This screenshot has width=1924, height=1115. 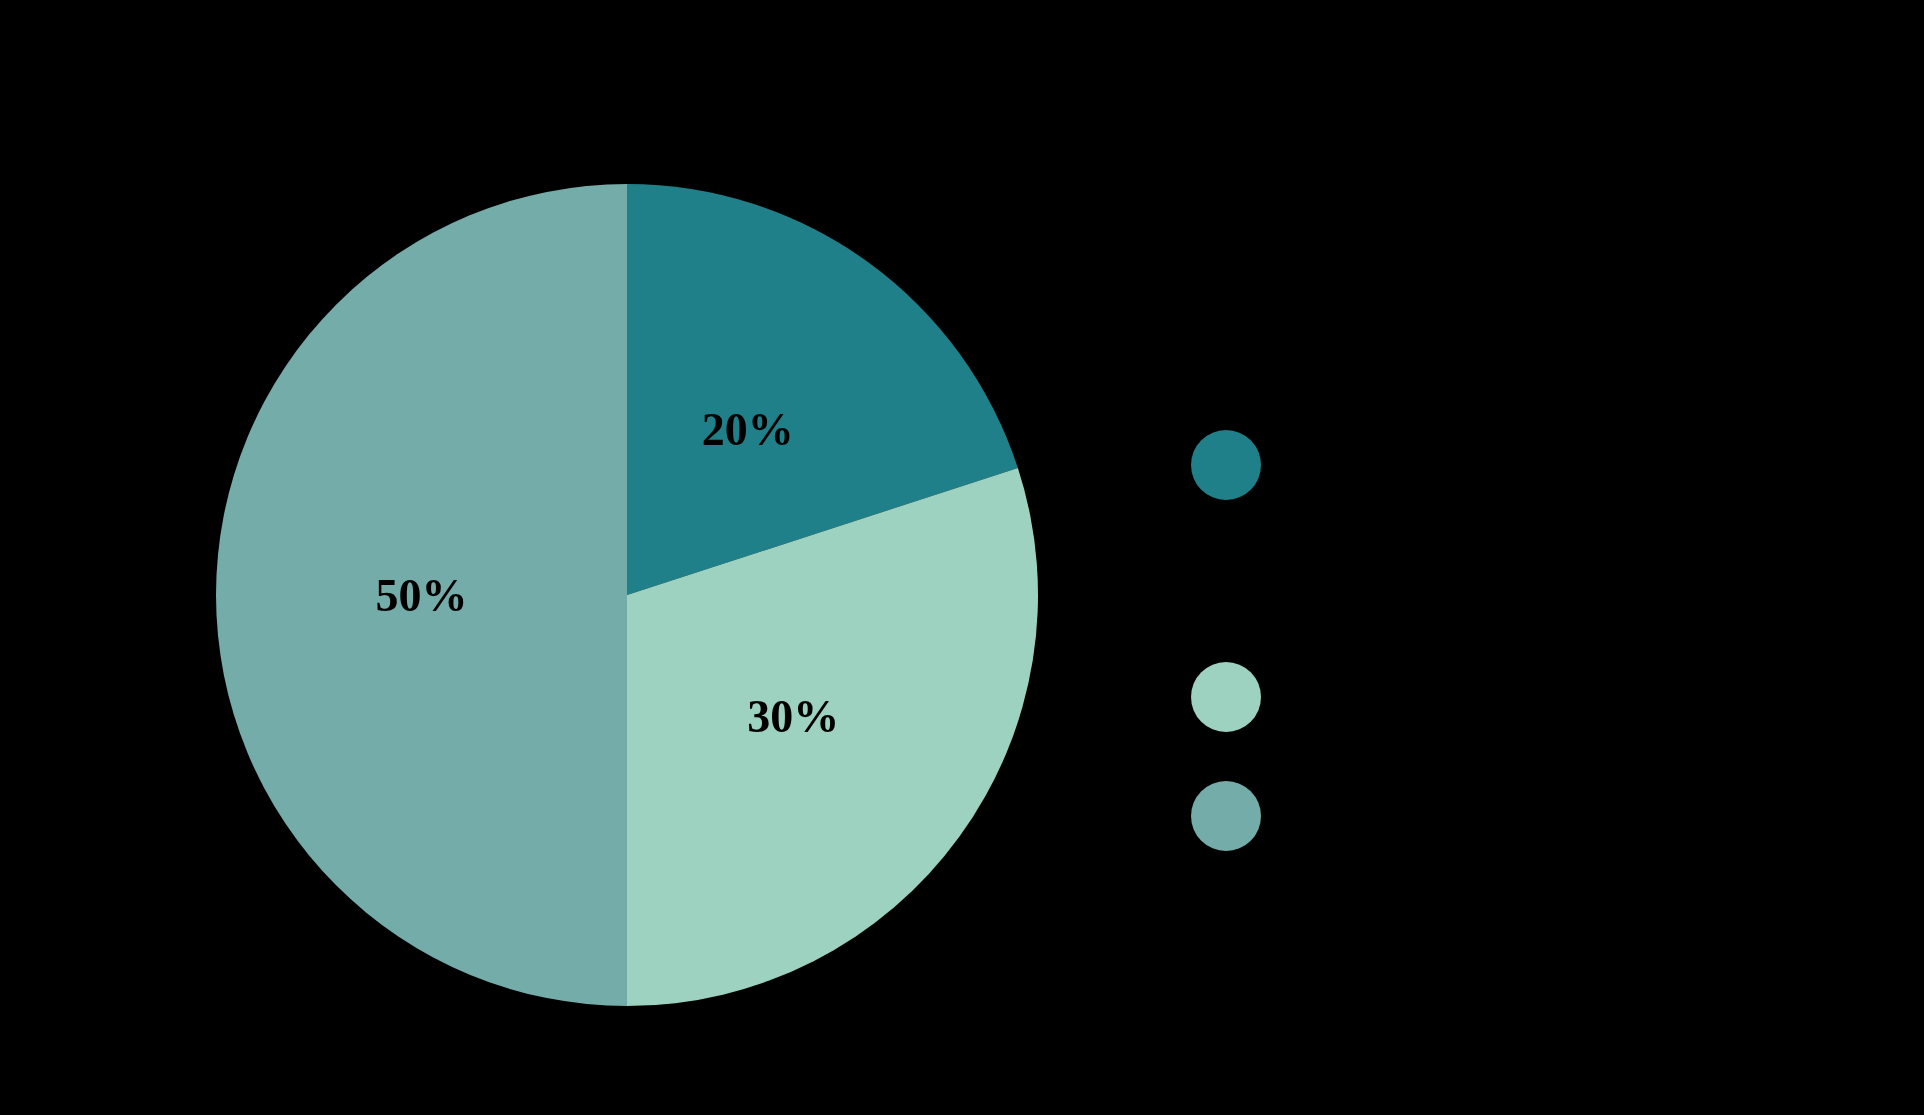 I want to click on data-label: 30%, so click(x=793, y=717).